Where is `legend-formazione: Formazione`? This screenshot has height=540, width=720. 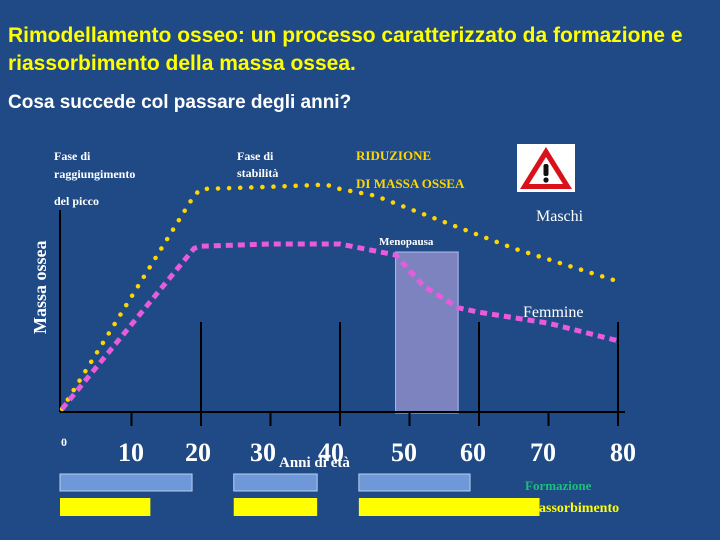 legend-formazione: Formazione is located at coordinates (558, 485).